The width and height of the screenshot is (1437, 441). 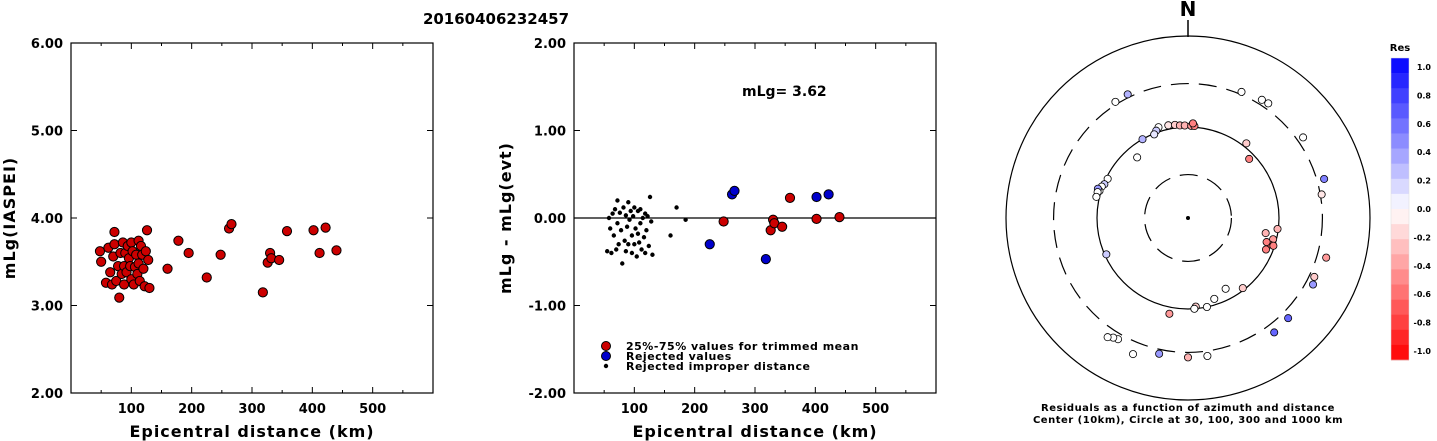 What do you see at coordinates (606, 356) in the screenshot?
I see `legend-marker-rejected` at bounding box center [606, 356].